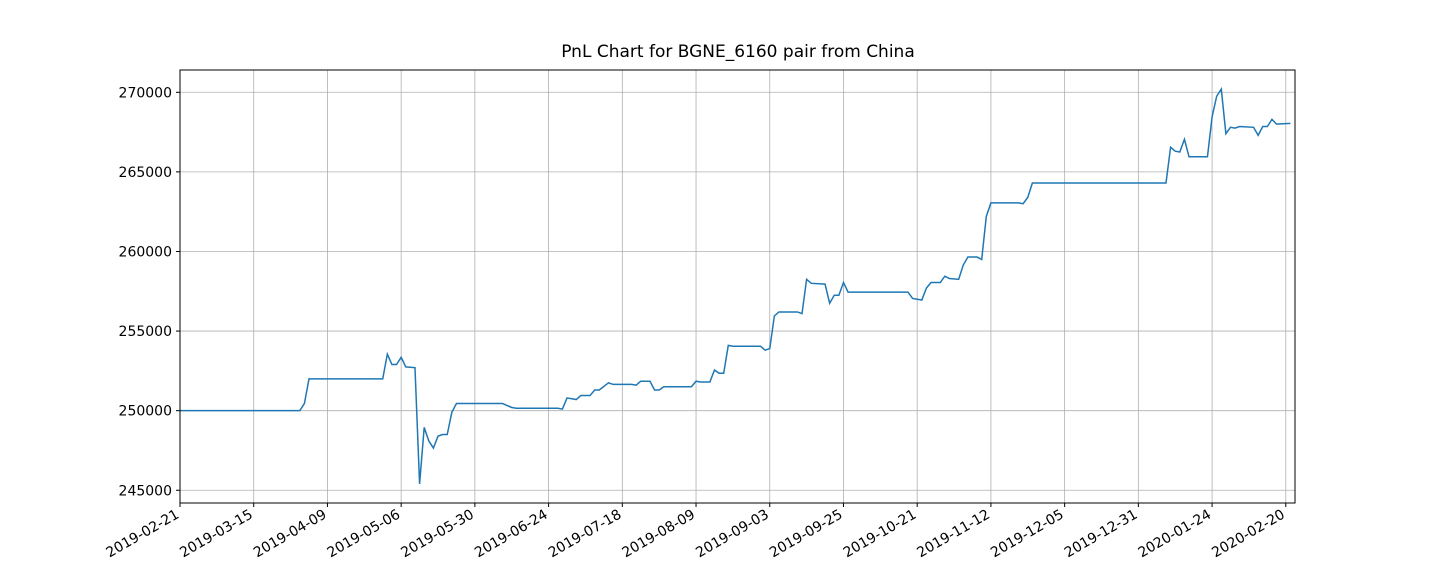 Image resolution: width=1440 pixels, height=580 pixels. Describe the element at coordinates (145, 491) in the screenshot. I see `y-tick-label: 245000` at that location.